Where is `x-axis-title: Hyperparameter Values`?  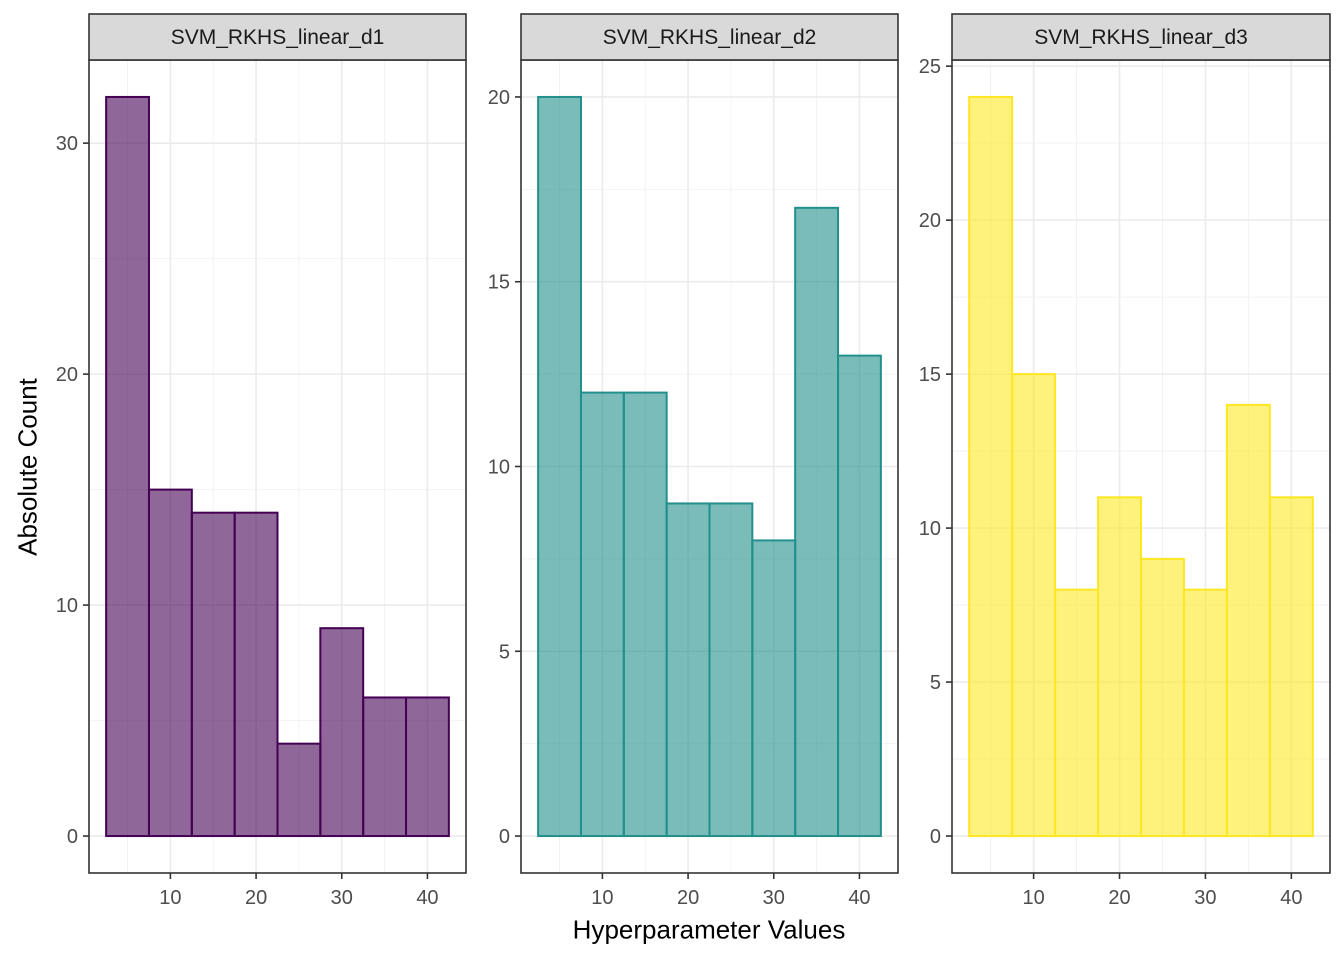 x-axis-title: Hyperparameter Values is located at coordinates (709, 929).